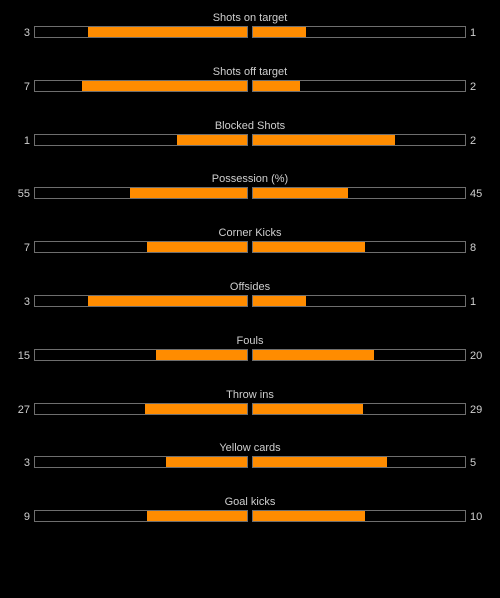 This screenshot has width=500, height=598. I want to click on stat-row: Shots off target 7 2, so click(250, 83).